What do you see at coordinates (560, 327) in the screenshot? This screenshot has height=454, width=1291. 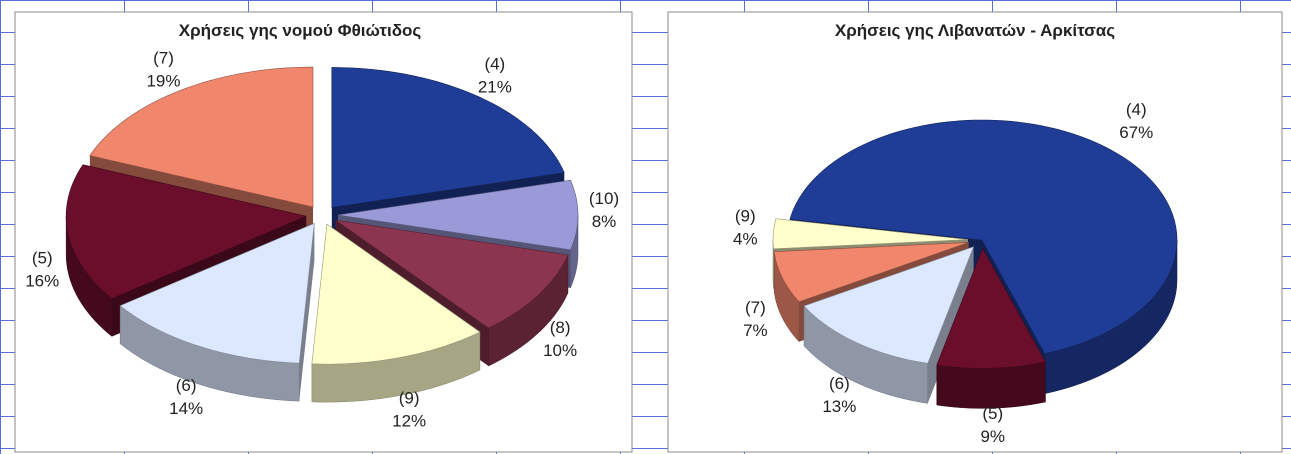 I see `slice-category: (8)` at bounding box center [560, 327].